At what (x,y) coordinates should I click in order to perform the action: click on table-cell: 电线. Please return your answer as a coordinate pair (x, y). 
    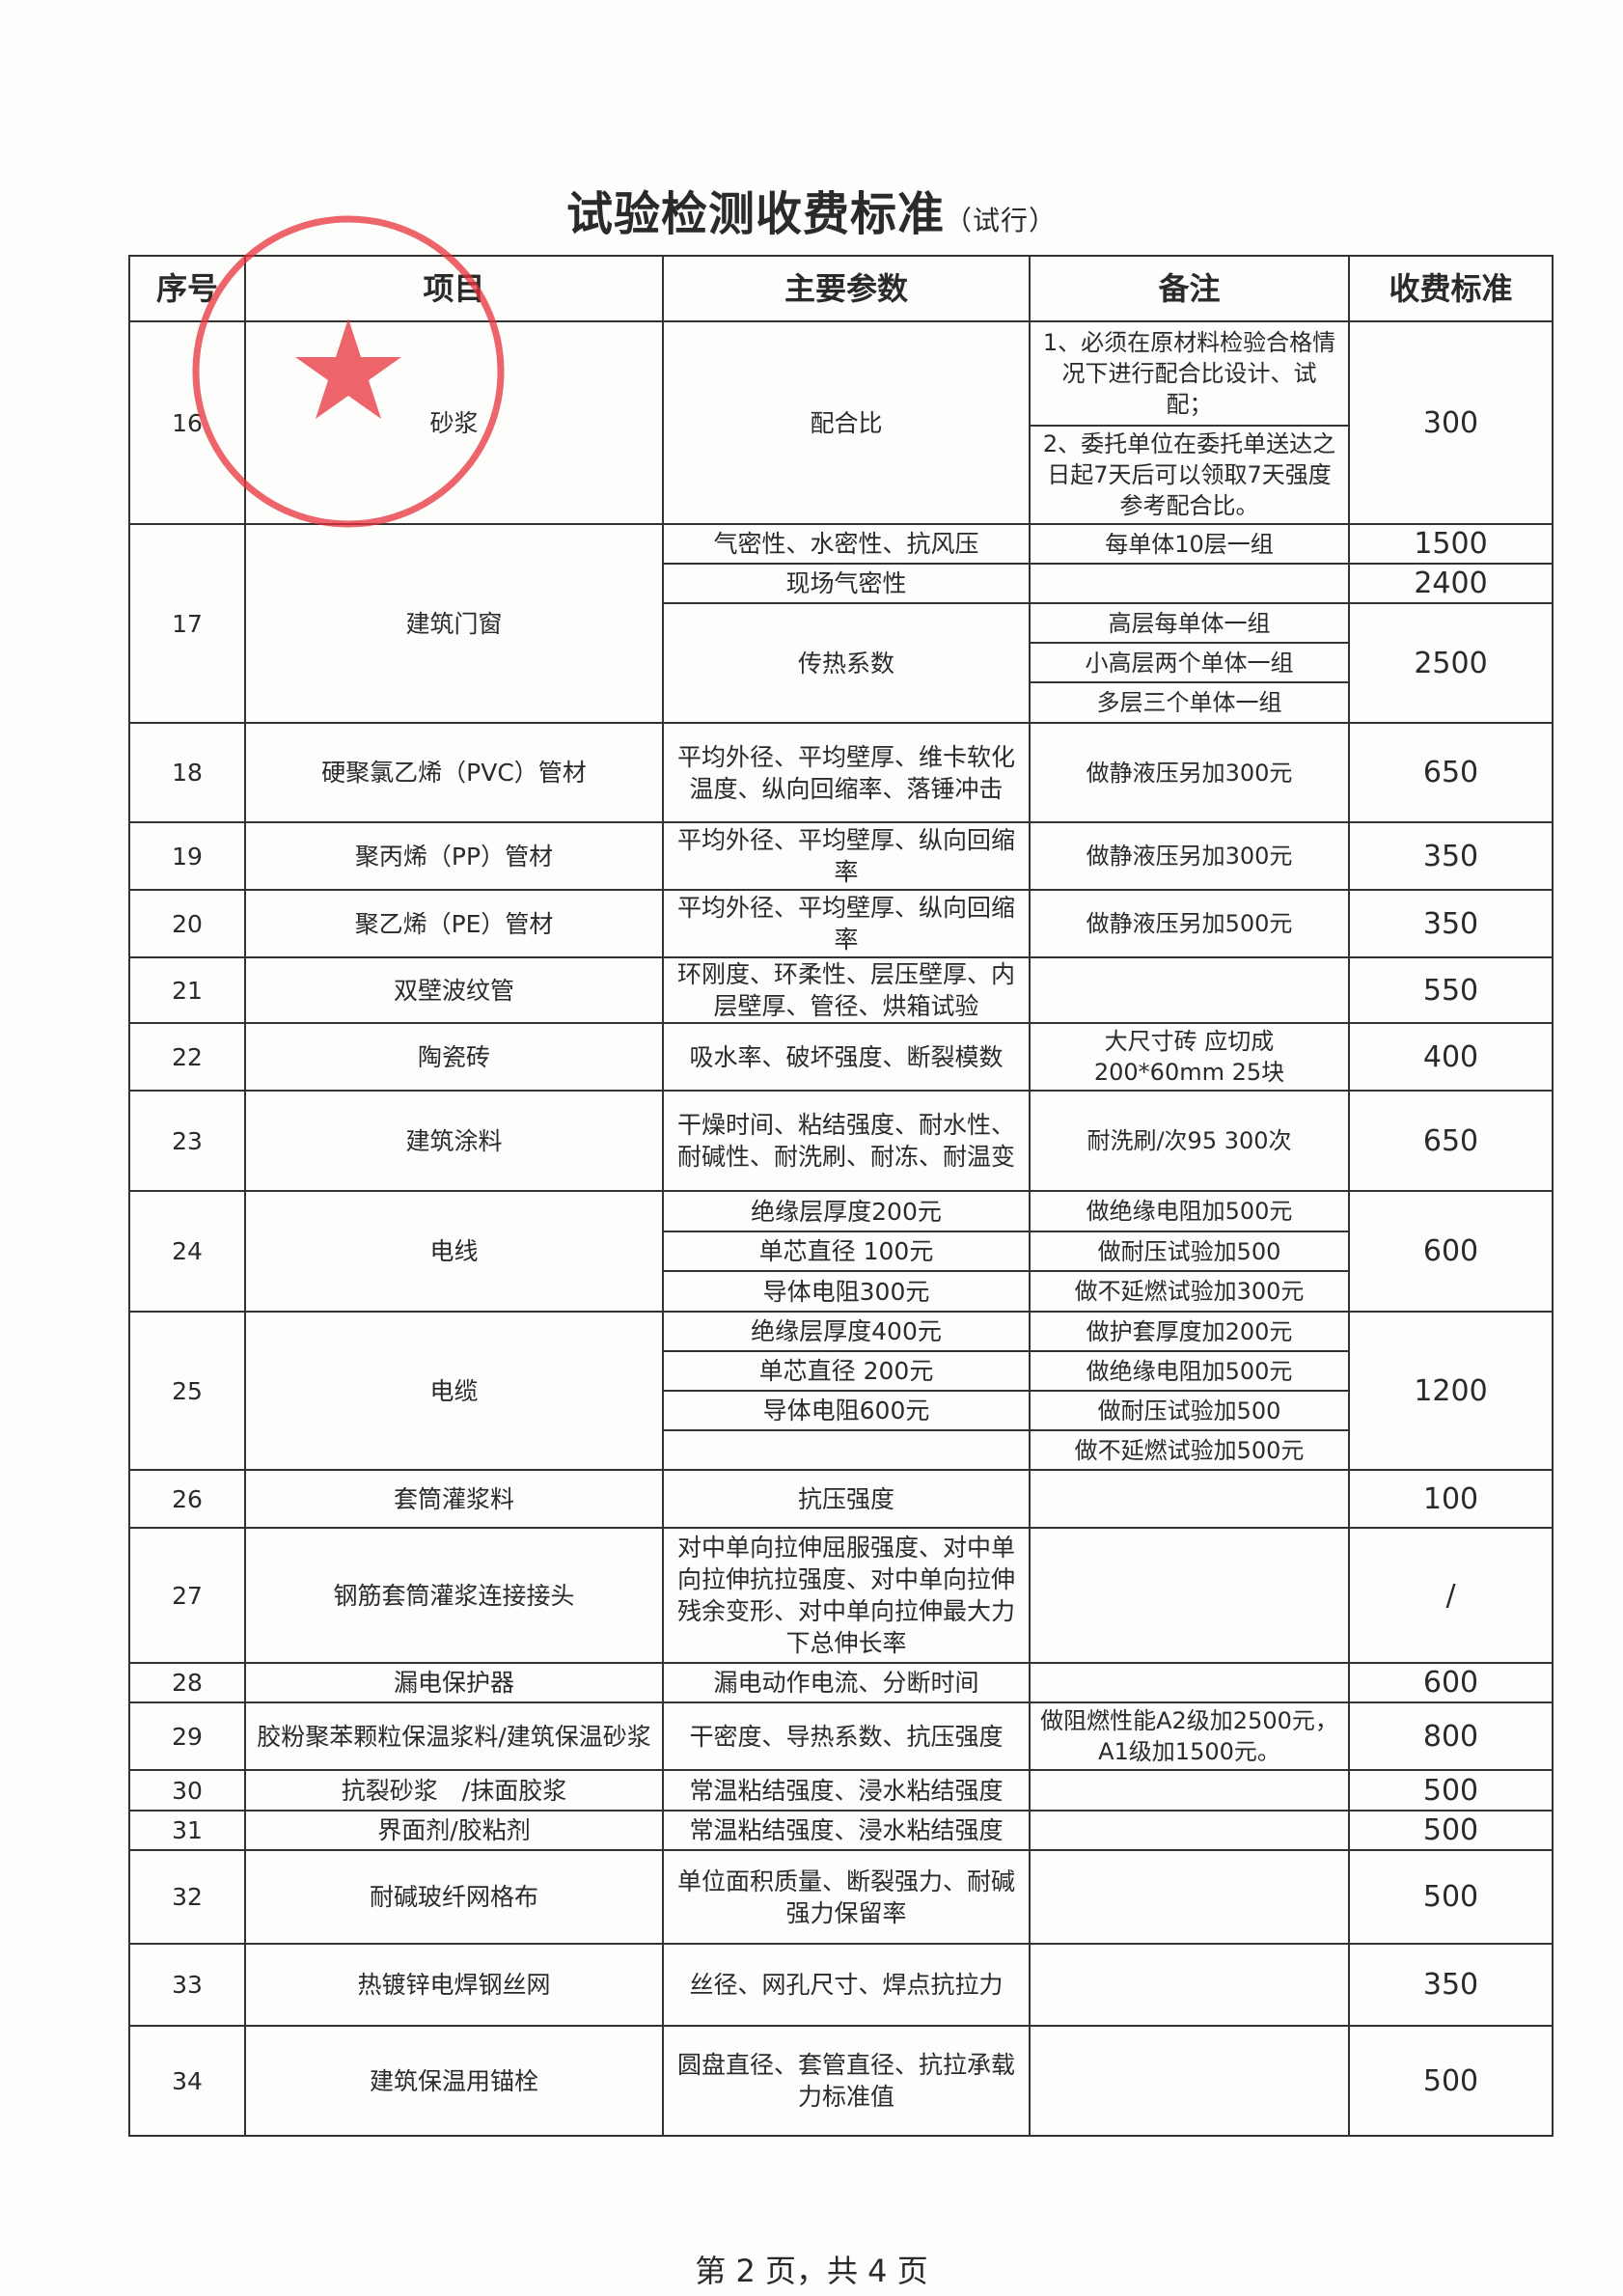
    Looking at the image, I should click on (454, 1251).